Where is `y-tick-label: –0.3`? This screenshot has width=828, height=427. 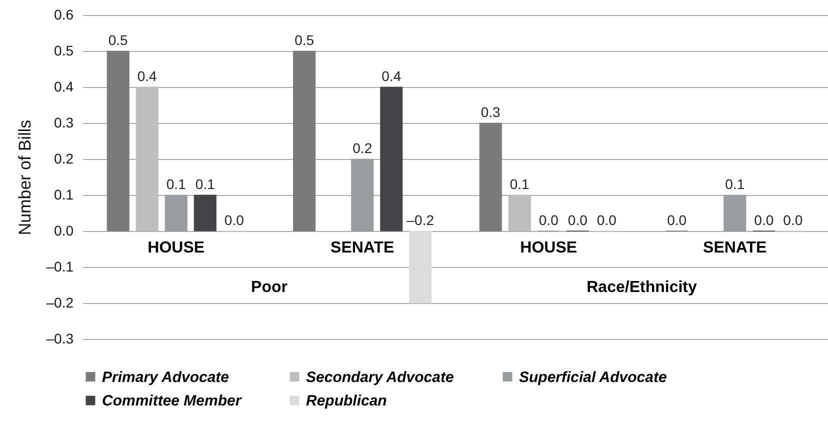
y-tick-label: –0.3 is located at coordinates (60, 338).